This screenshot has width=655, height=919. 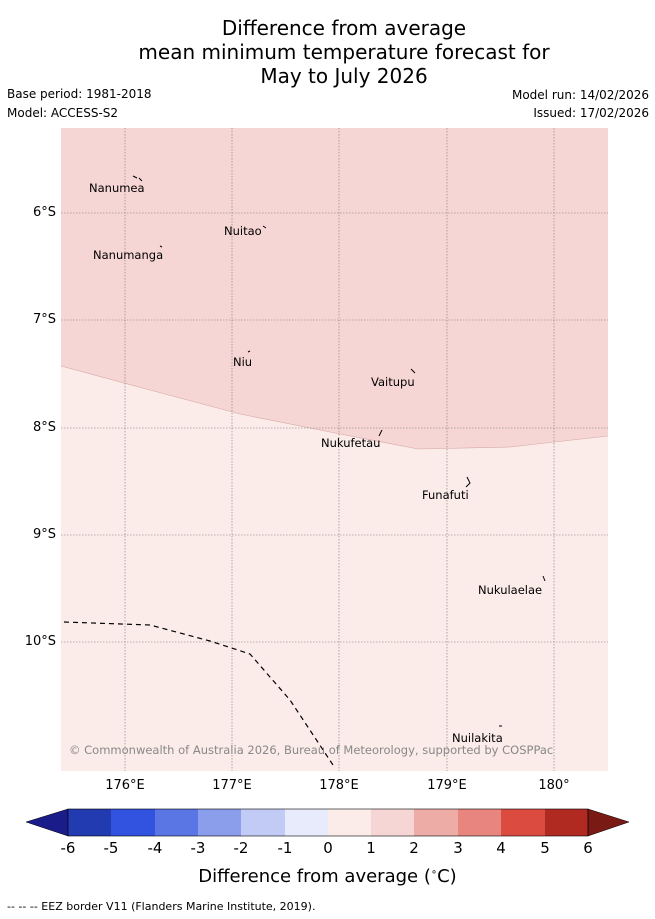 What do you see at coordinates (413, 371) in the screenshot?
I see `island-shape-vaitupu` at bounding box center [413, 371].